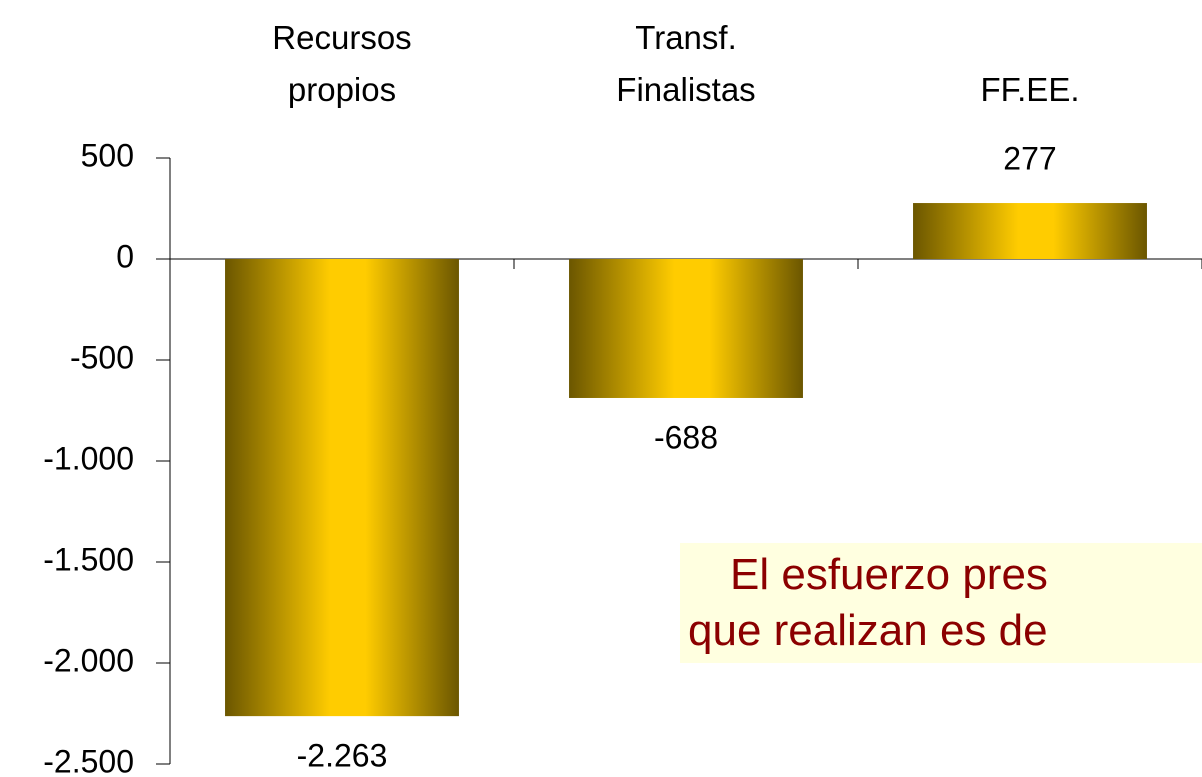 The height and width of the screenshot is (777, 1202). Describe the element at coordinates (1030, 89) in the screenshot. I see `category-label: FF.EE.` at that location.